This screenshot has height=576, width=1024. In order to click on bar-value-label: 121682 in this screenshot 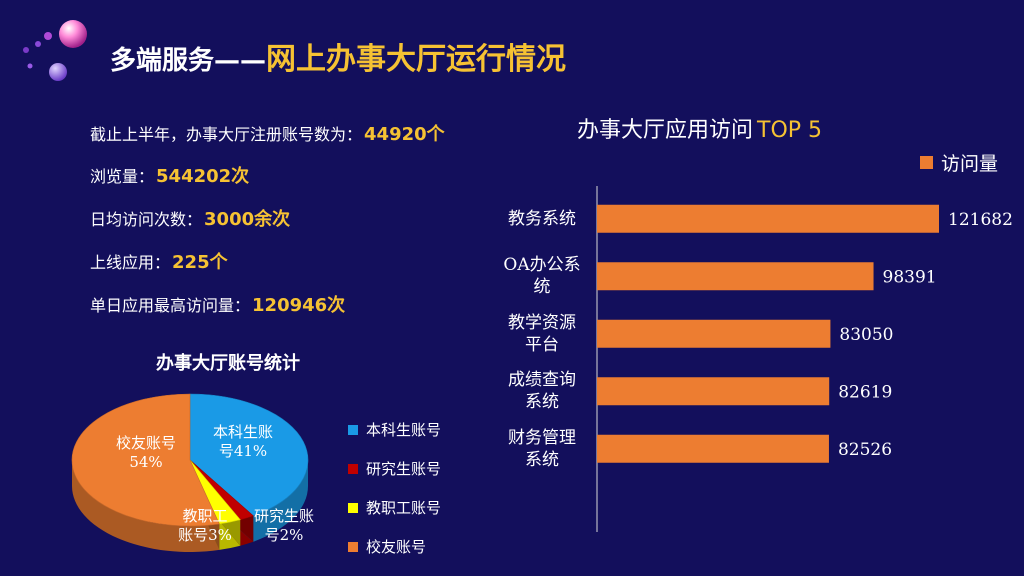, I will do `click(980, 220)`.